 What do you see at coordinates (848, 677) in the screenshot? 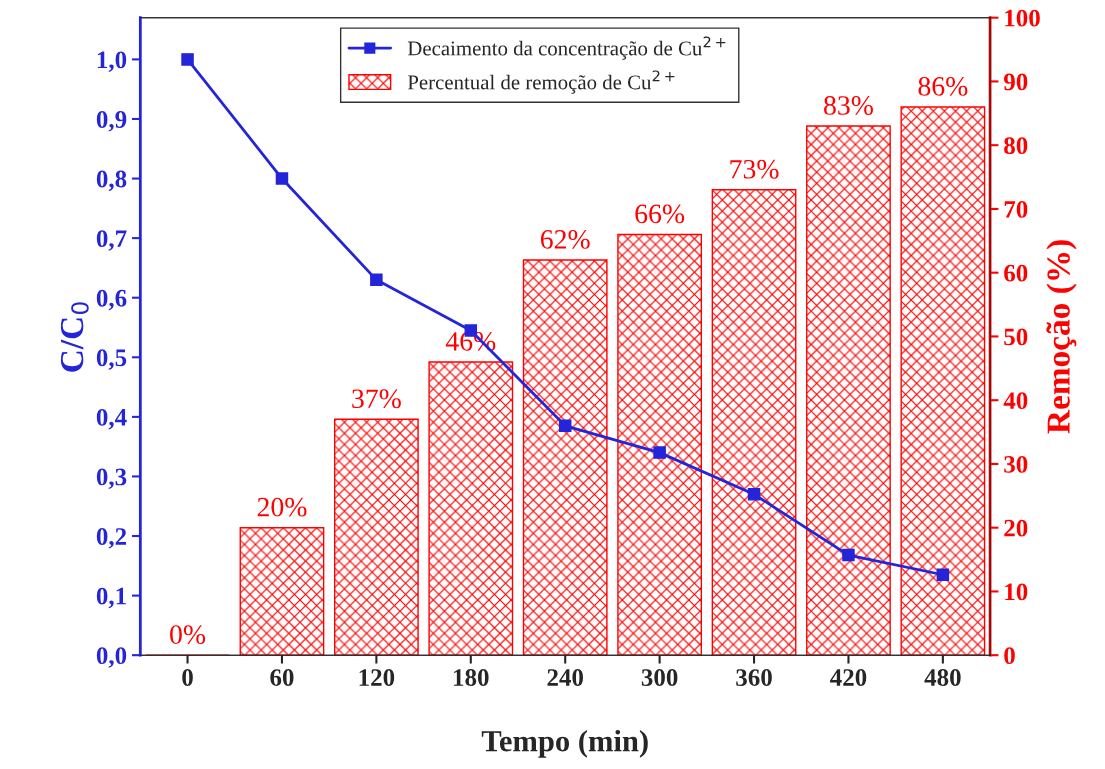
I see `x-tick-label: 420` at bounding box center [848, 677].